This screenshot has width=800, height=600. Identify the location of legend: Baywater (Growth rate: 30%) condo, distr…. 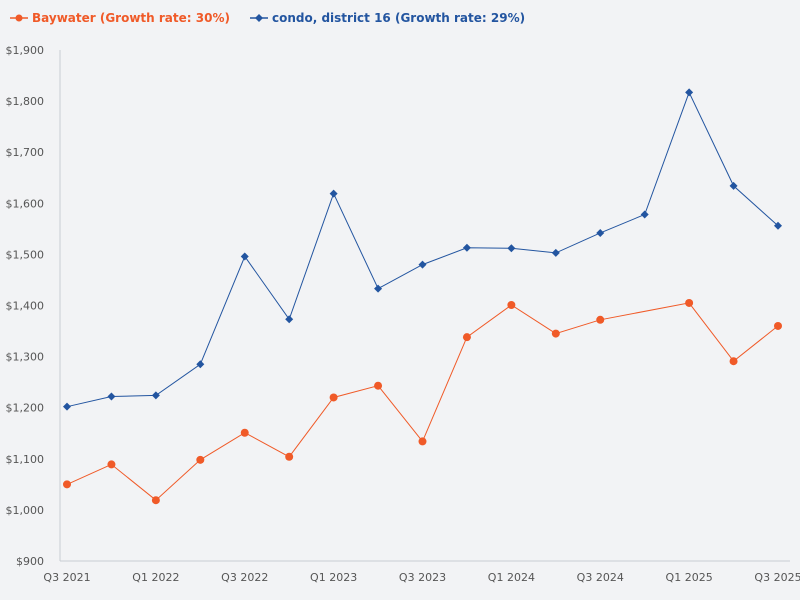
(277, 18).